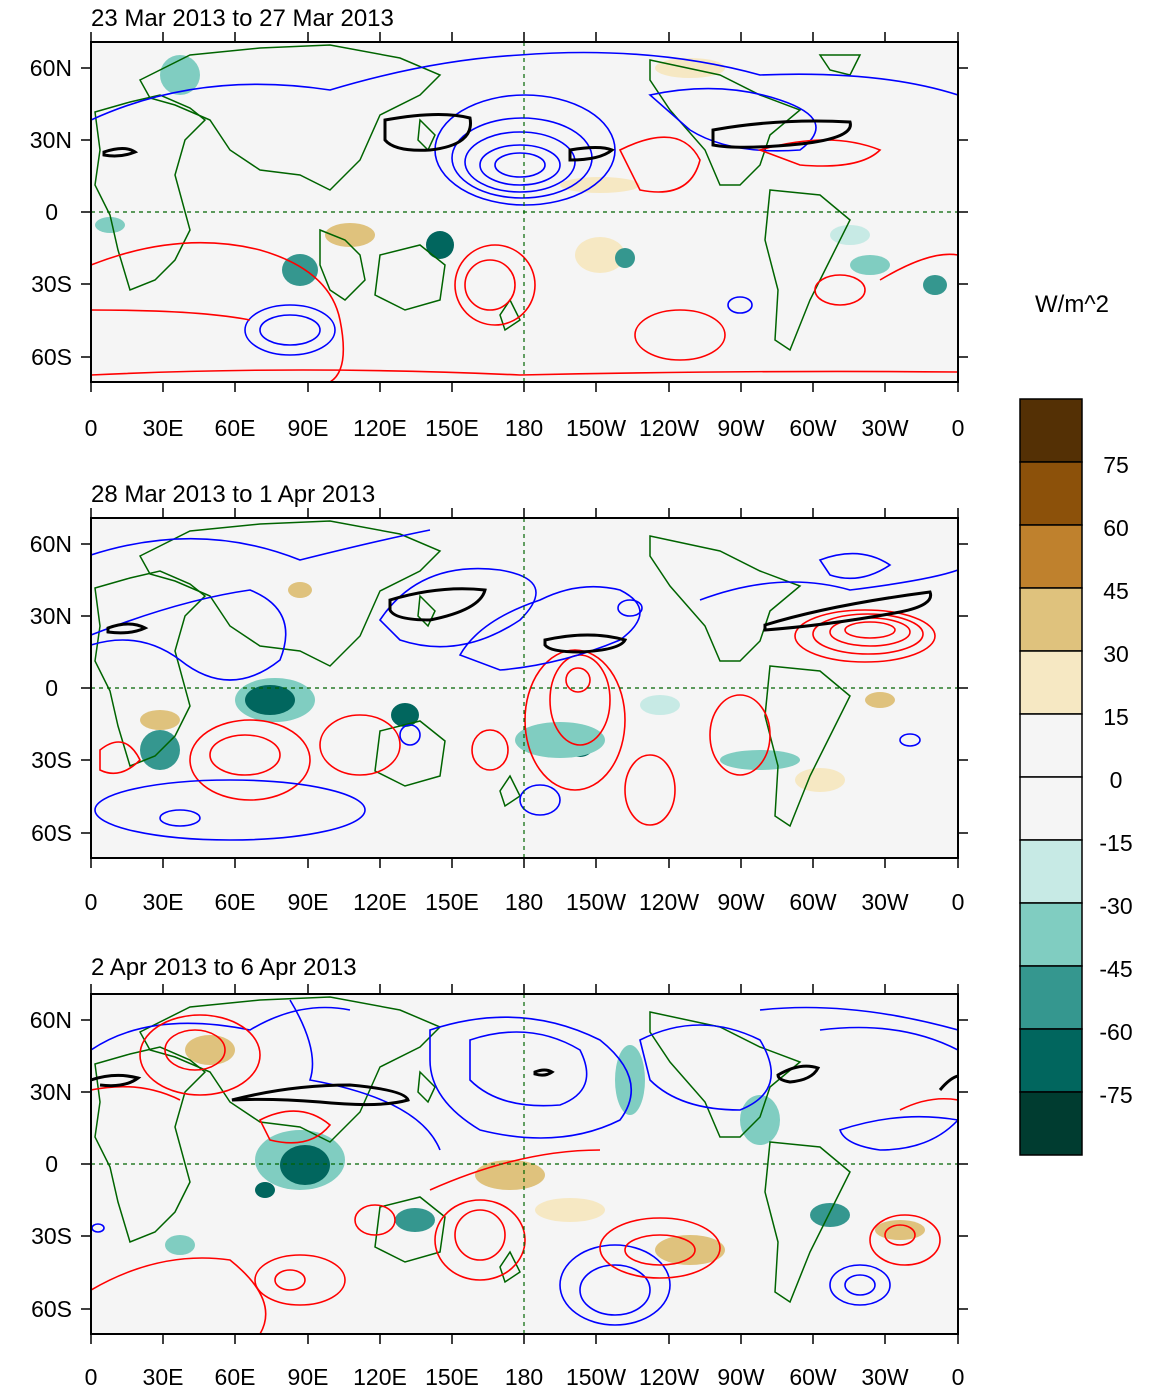  I want to click on colorbar-label: -30, so click(1115, 906).